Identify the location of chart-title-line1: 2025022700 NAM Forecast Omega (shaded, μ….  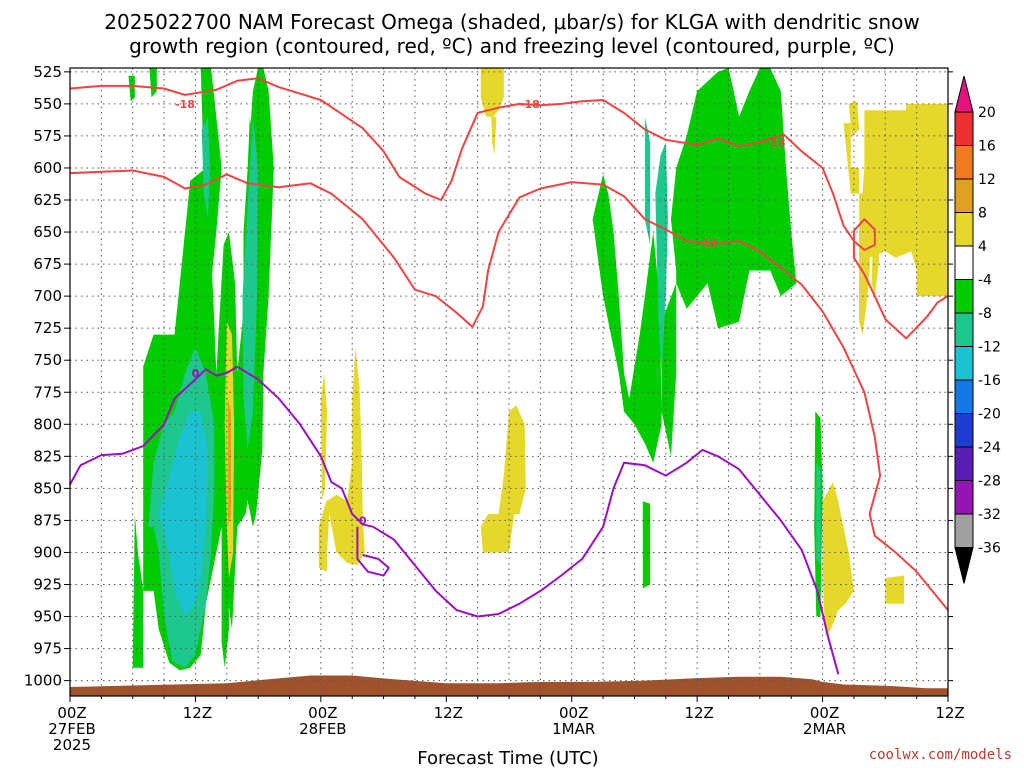
(512, 22).